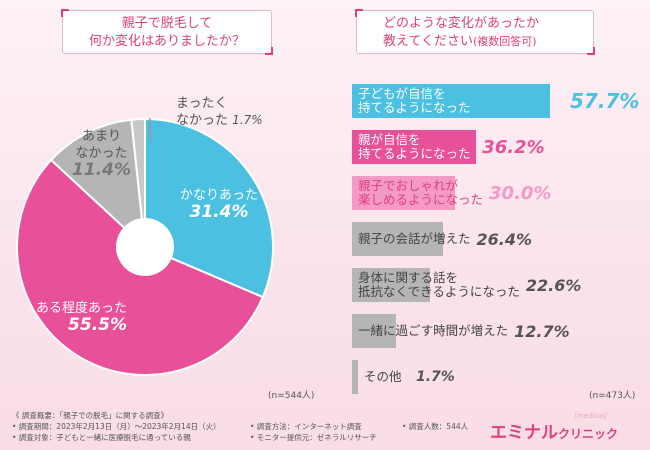  What do you see at coordinates (90, 415) in the screenshot?
I see `survey-title: 《 調査概要：「親子での脱毛」に関する調査》` at bounding box center [90, 415].